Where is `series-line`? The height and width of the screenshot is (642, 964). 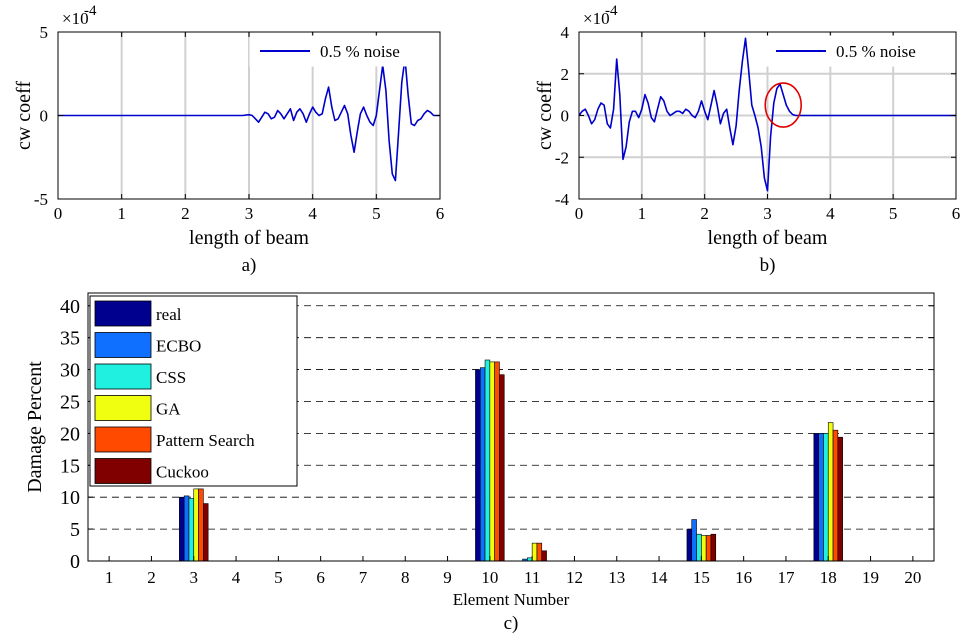 series-line is located at coordinates (767, 114).